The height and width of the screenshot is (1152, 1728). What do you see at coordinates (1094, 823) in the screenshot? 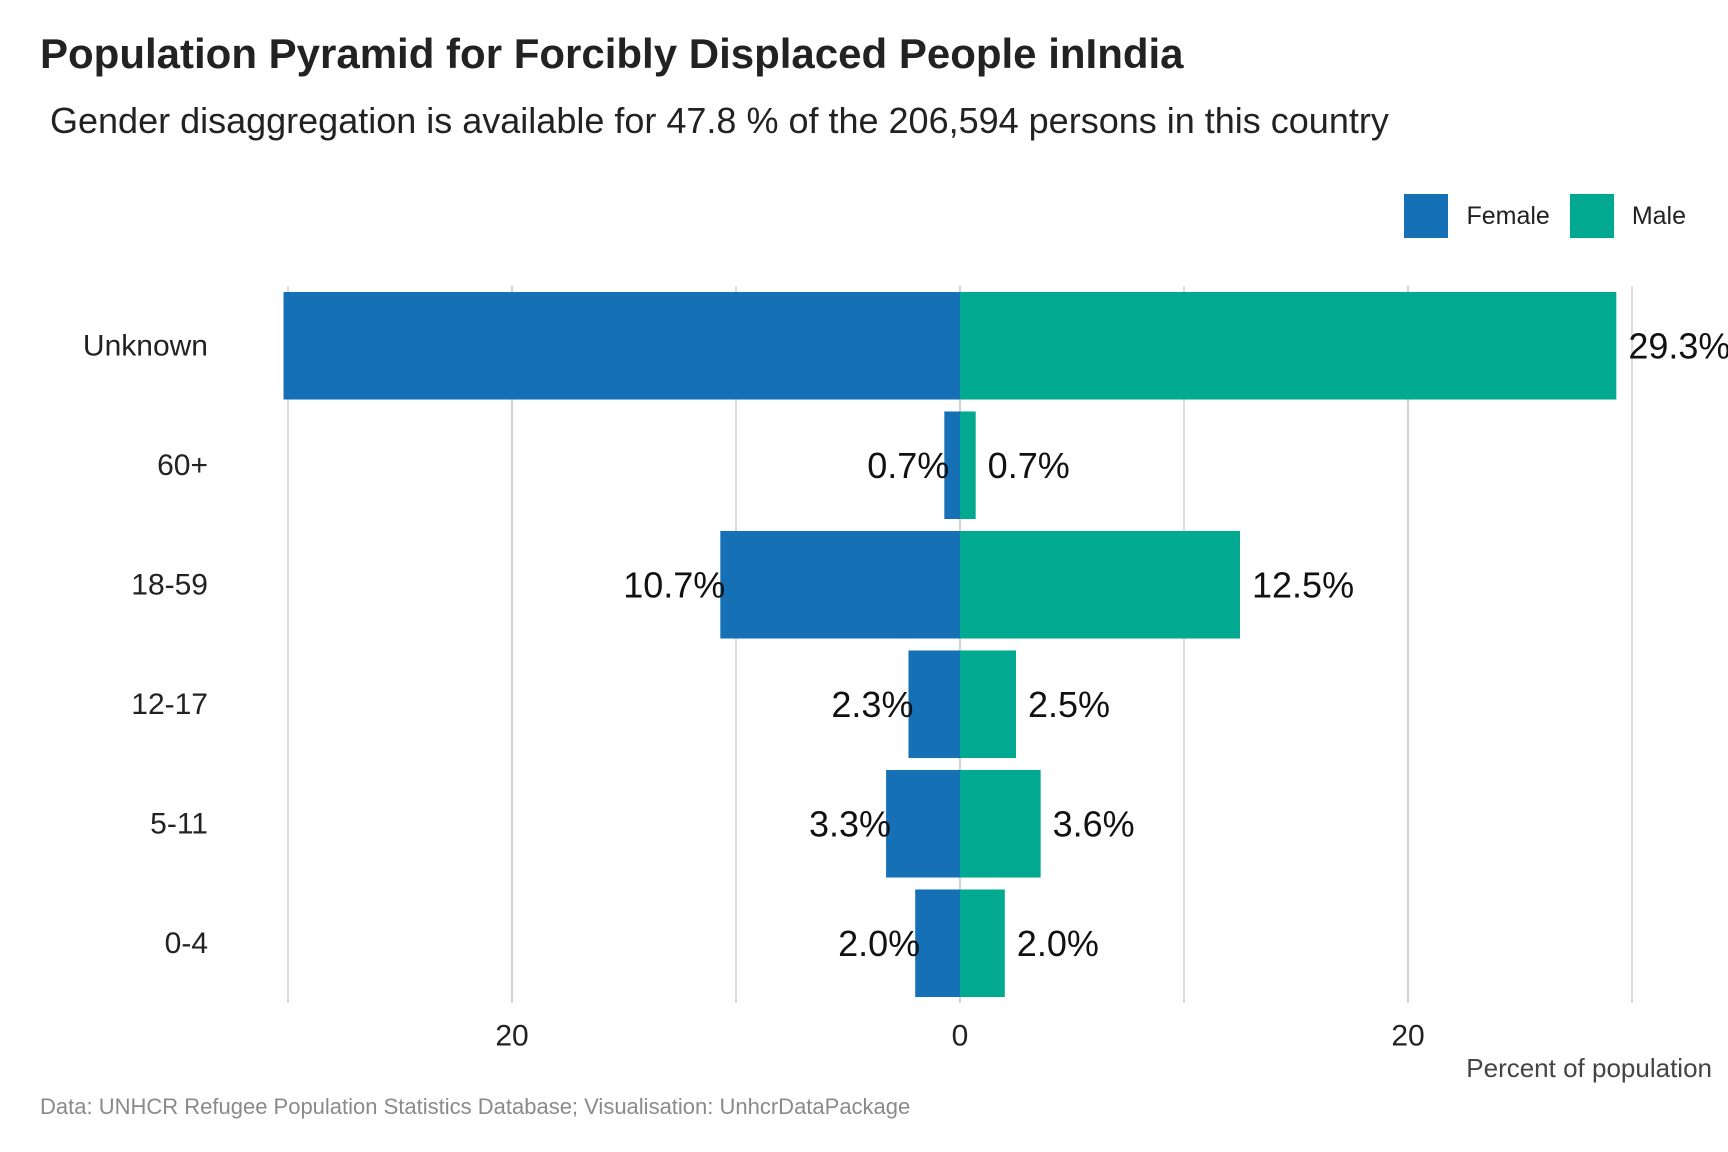
I see `data-label-male: 3.6%` at bounding box center [1094, 823].